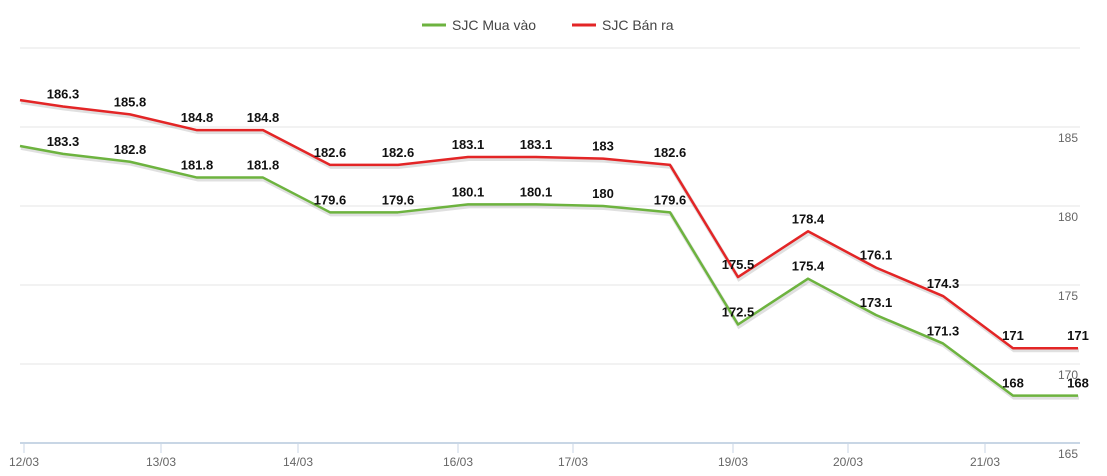 The height and width of the screenshot is (476, 1107). What do you see at coordinates (1068, 296) in the screenshot?
I see `y-tick-label: 175` at bounding box center [1068, 296].